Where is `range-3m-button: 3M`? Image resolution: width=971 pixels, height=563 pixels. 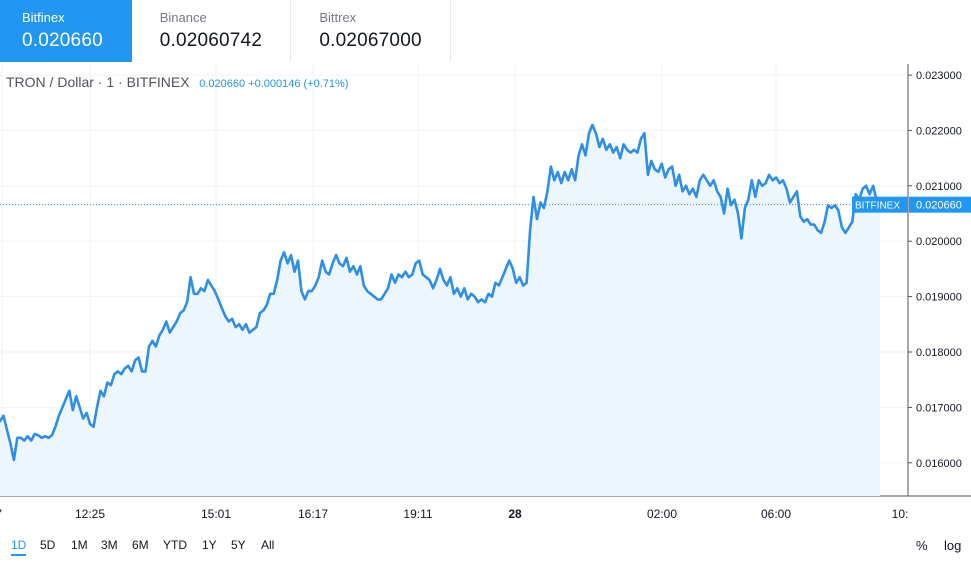 range-3m-button: 3M is located at coordinates (109, 545).